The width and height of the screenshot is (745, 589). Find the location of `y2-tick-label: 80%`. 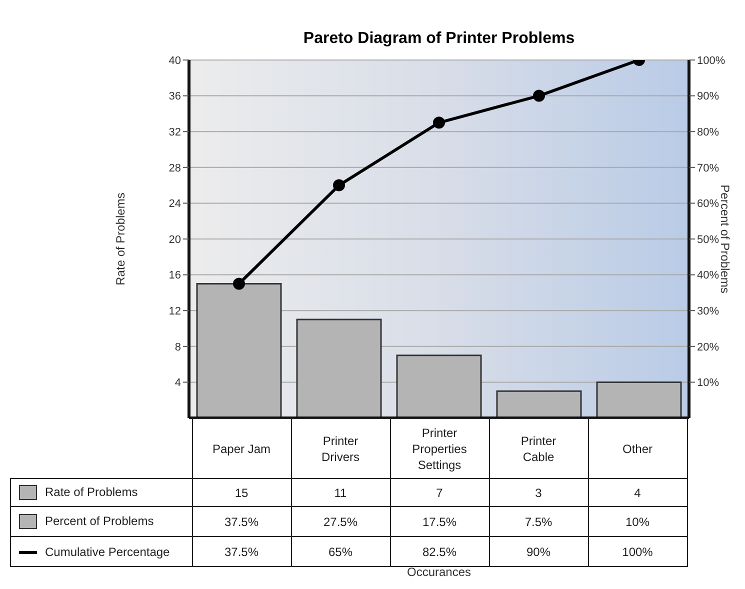

y2-tick-label: 80% is located at coordinates (708, 132).